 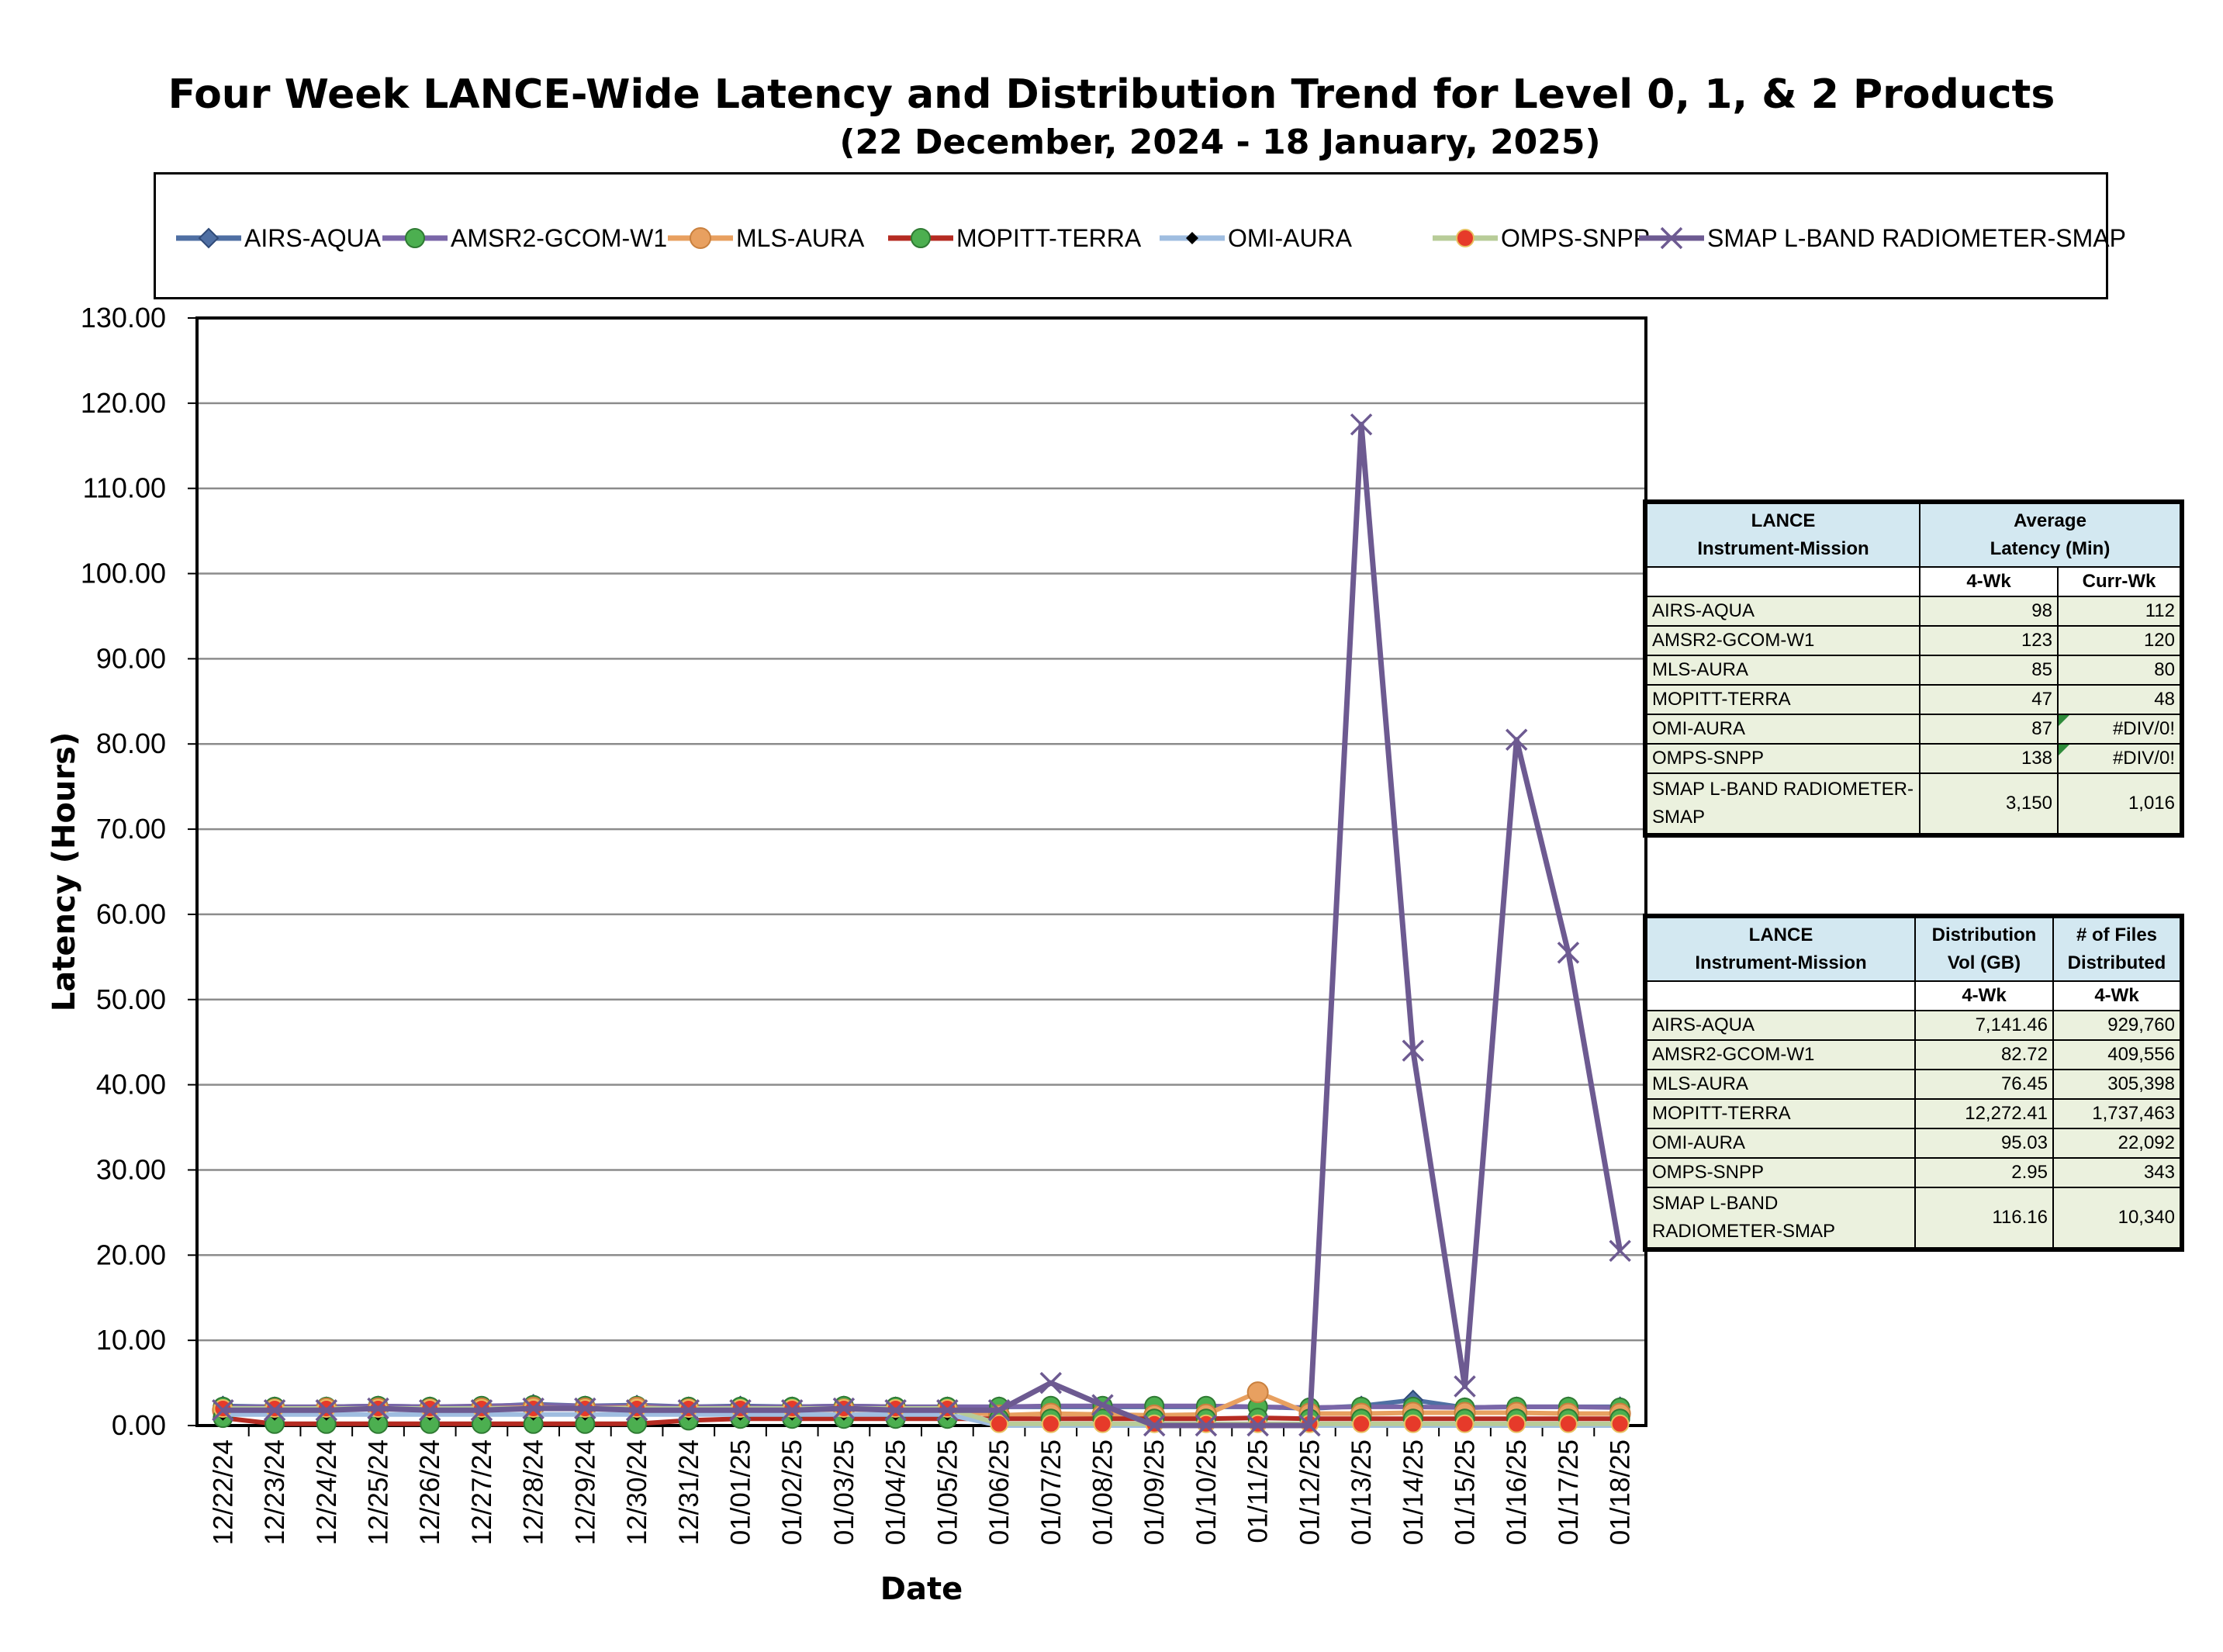 I want to click on header-text: Distribution, so click(x=1984, y=934).